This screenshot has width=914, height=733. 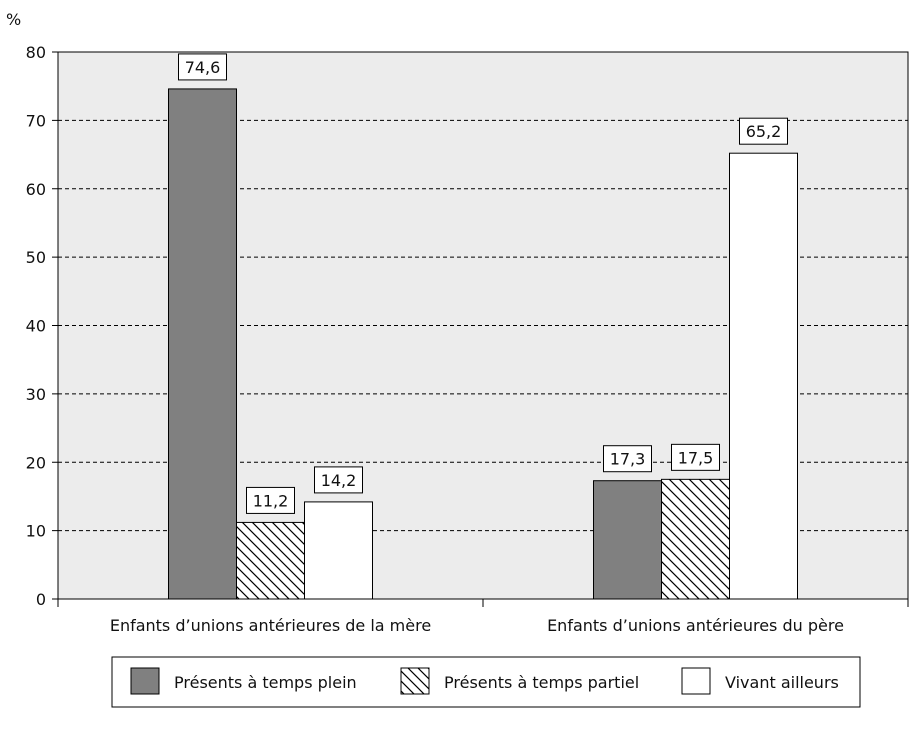 What do you see at coordinates (36, 257) in the screenshot?
I see `y-tick-label: 50` at bounding box center [36, 257].